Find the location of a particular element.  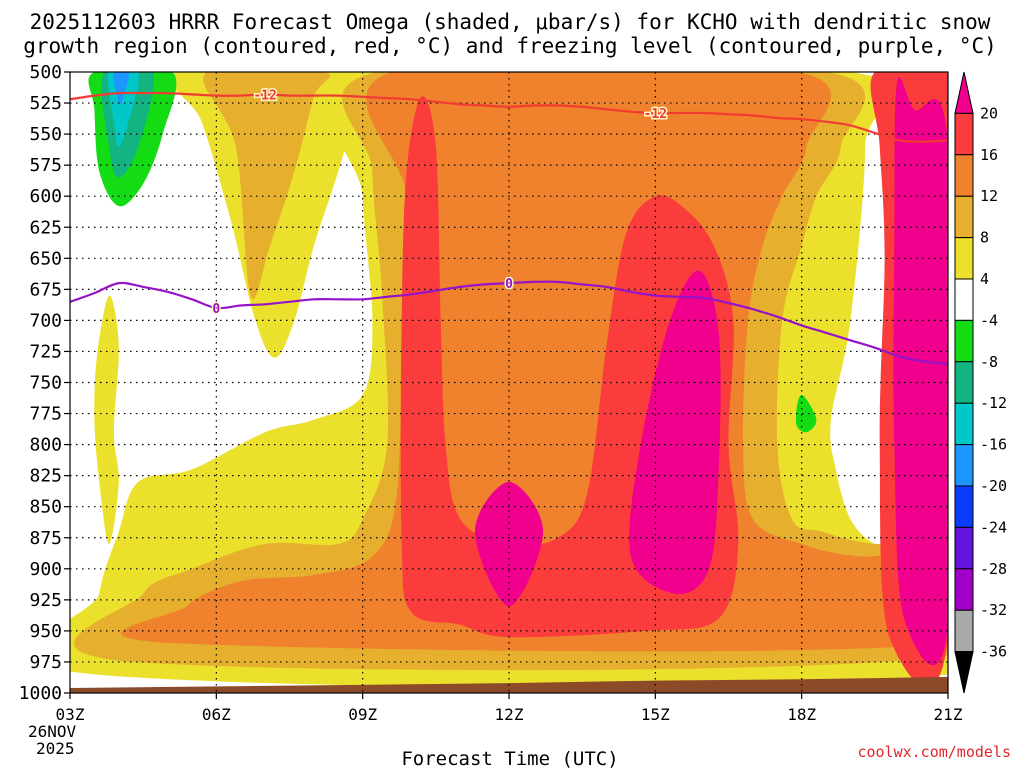

colorbar-tick-label: 20 is located at coordinates (989, 113).